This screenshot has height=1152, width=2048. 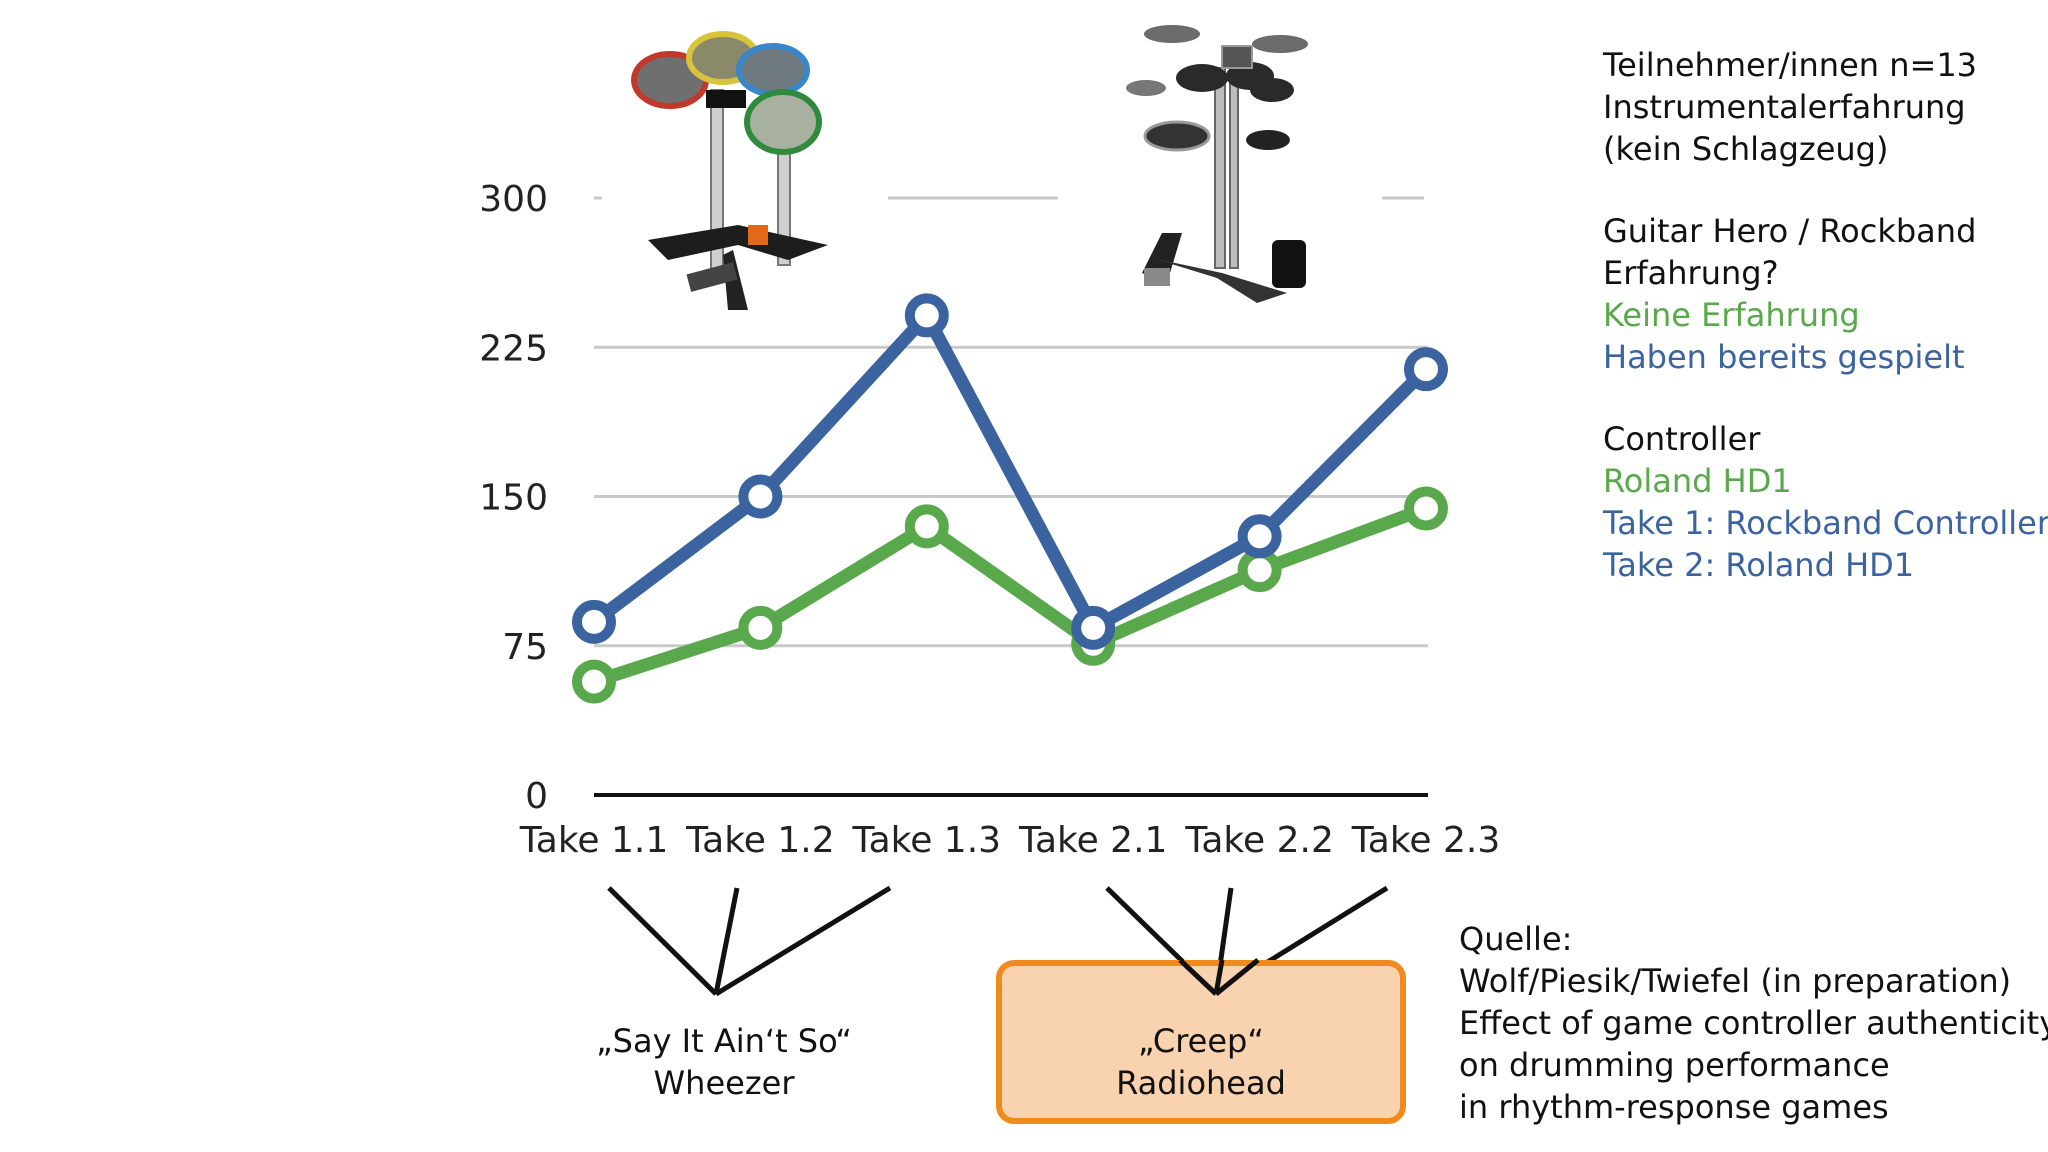 I want to click on legend-green-series: Keine Erfahrung, so click(x=1731, y=315).